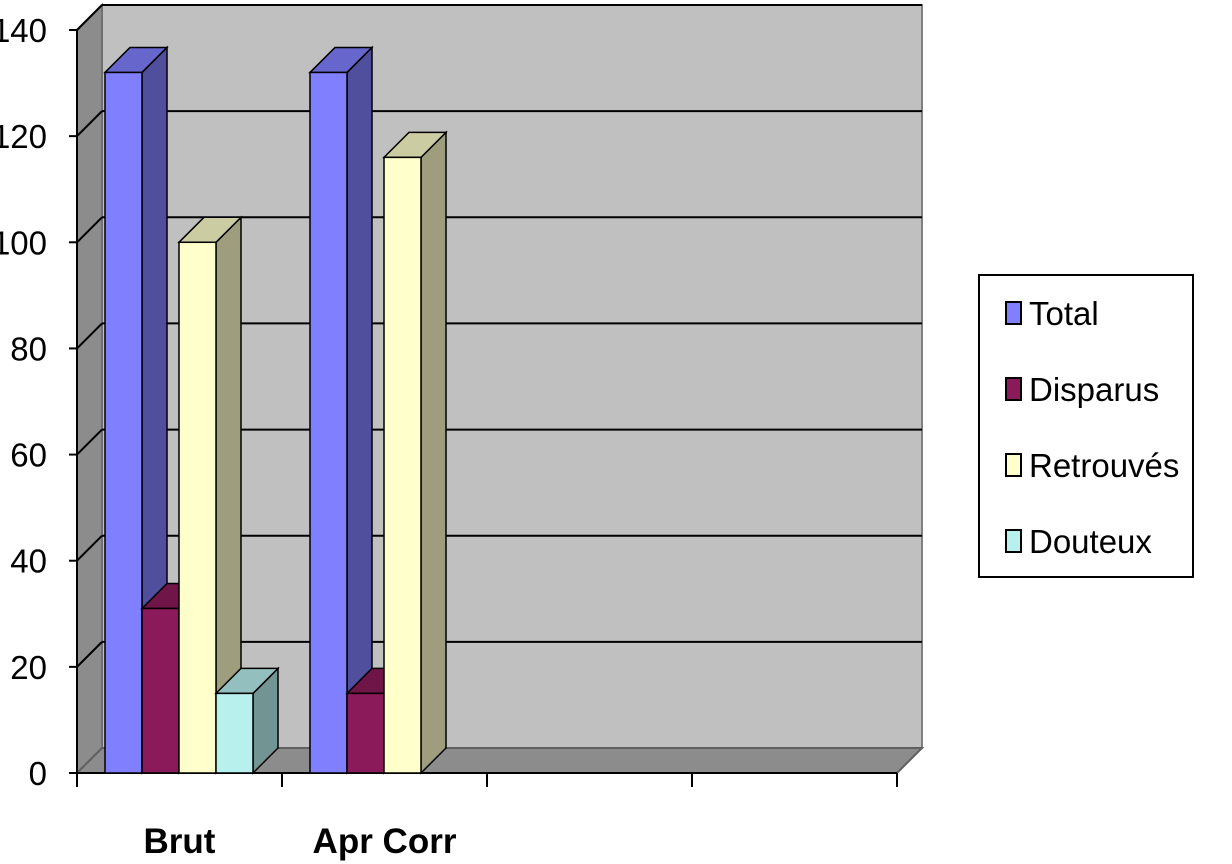  I want to click on y-tick-label: 100, so click(23, 242).